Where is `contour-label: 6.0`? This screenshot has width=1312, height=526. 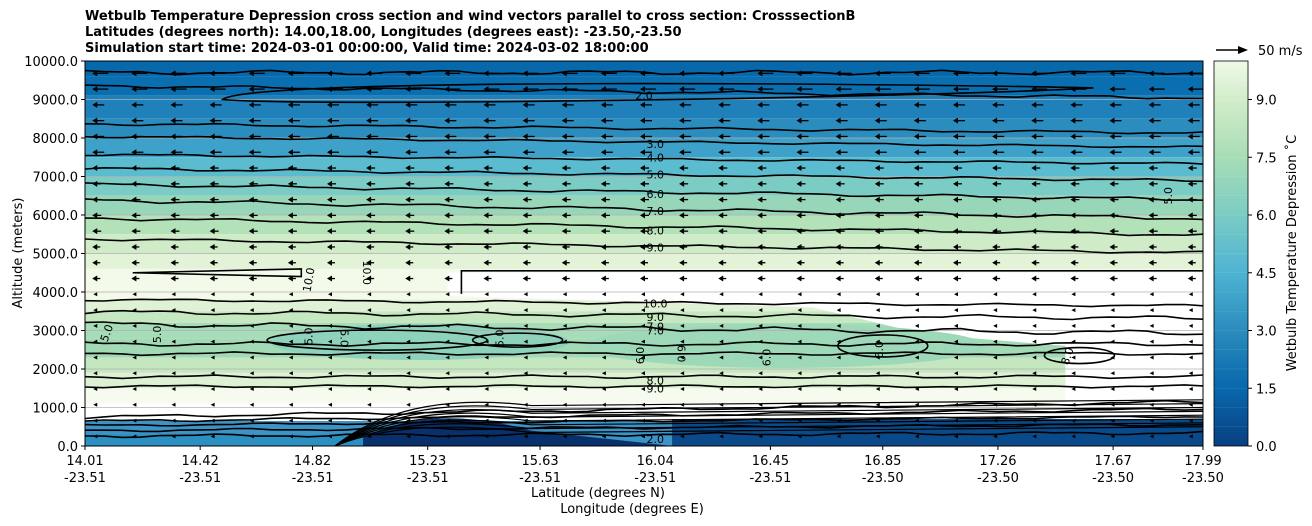
contour-label: 6.0 is located at coordinates (640, 356).